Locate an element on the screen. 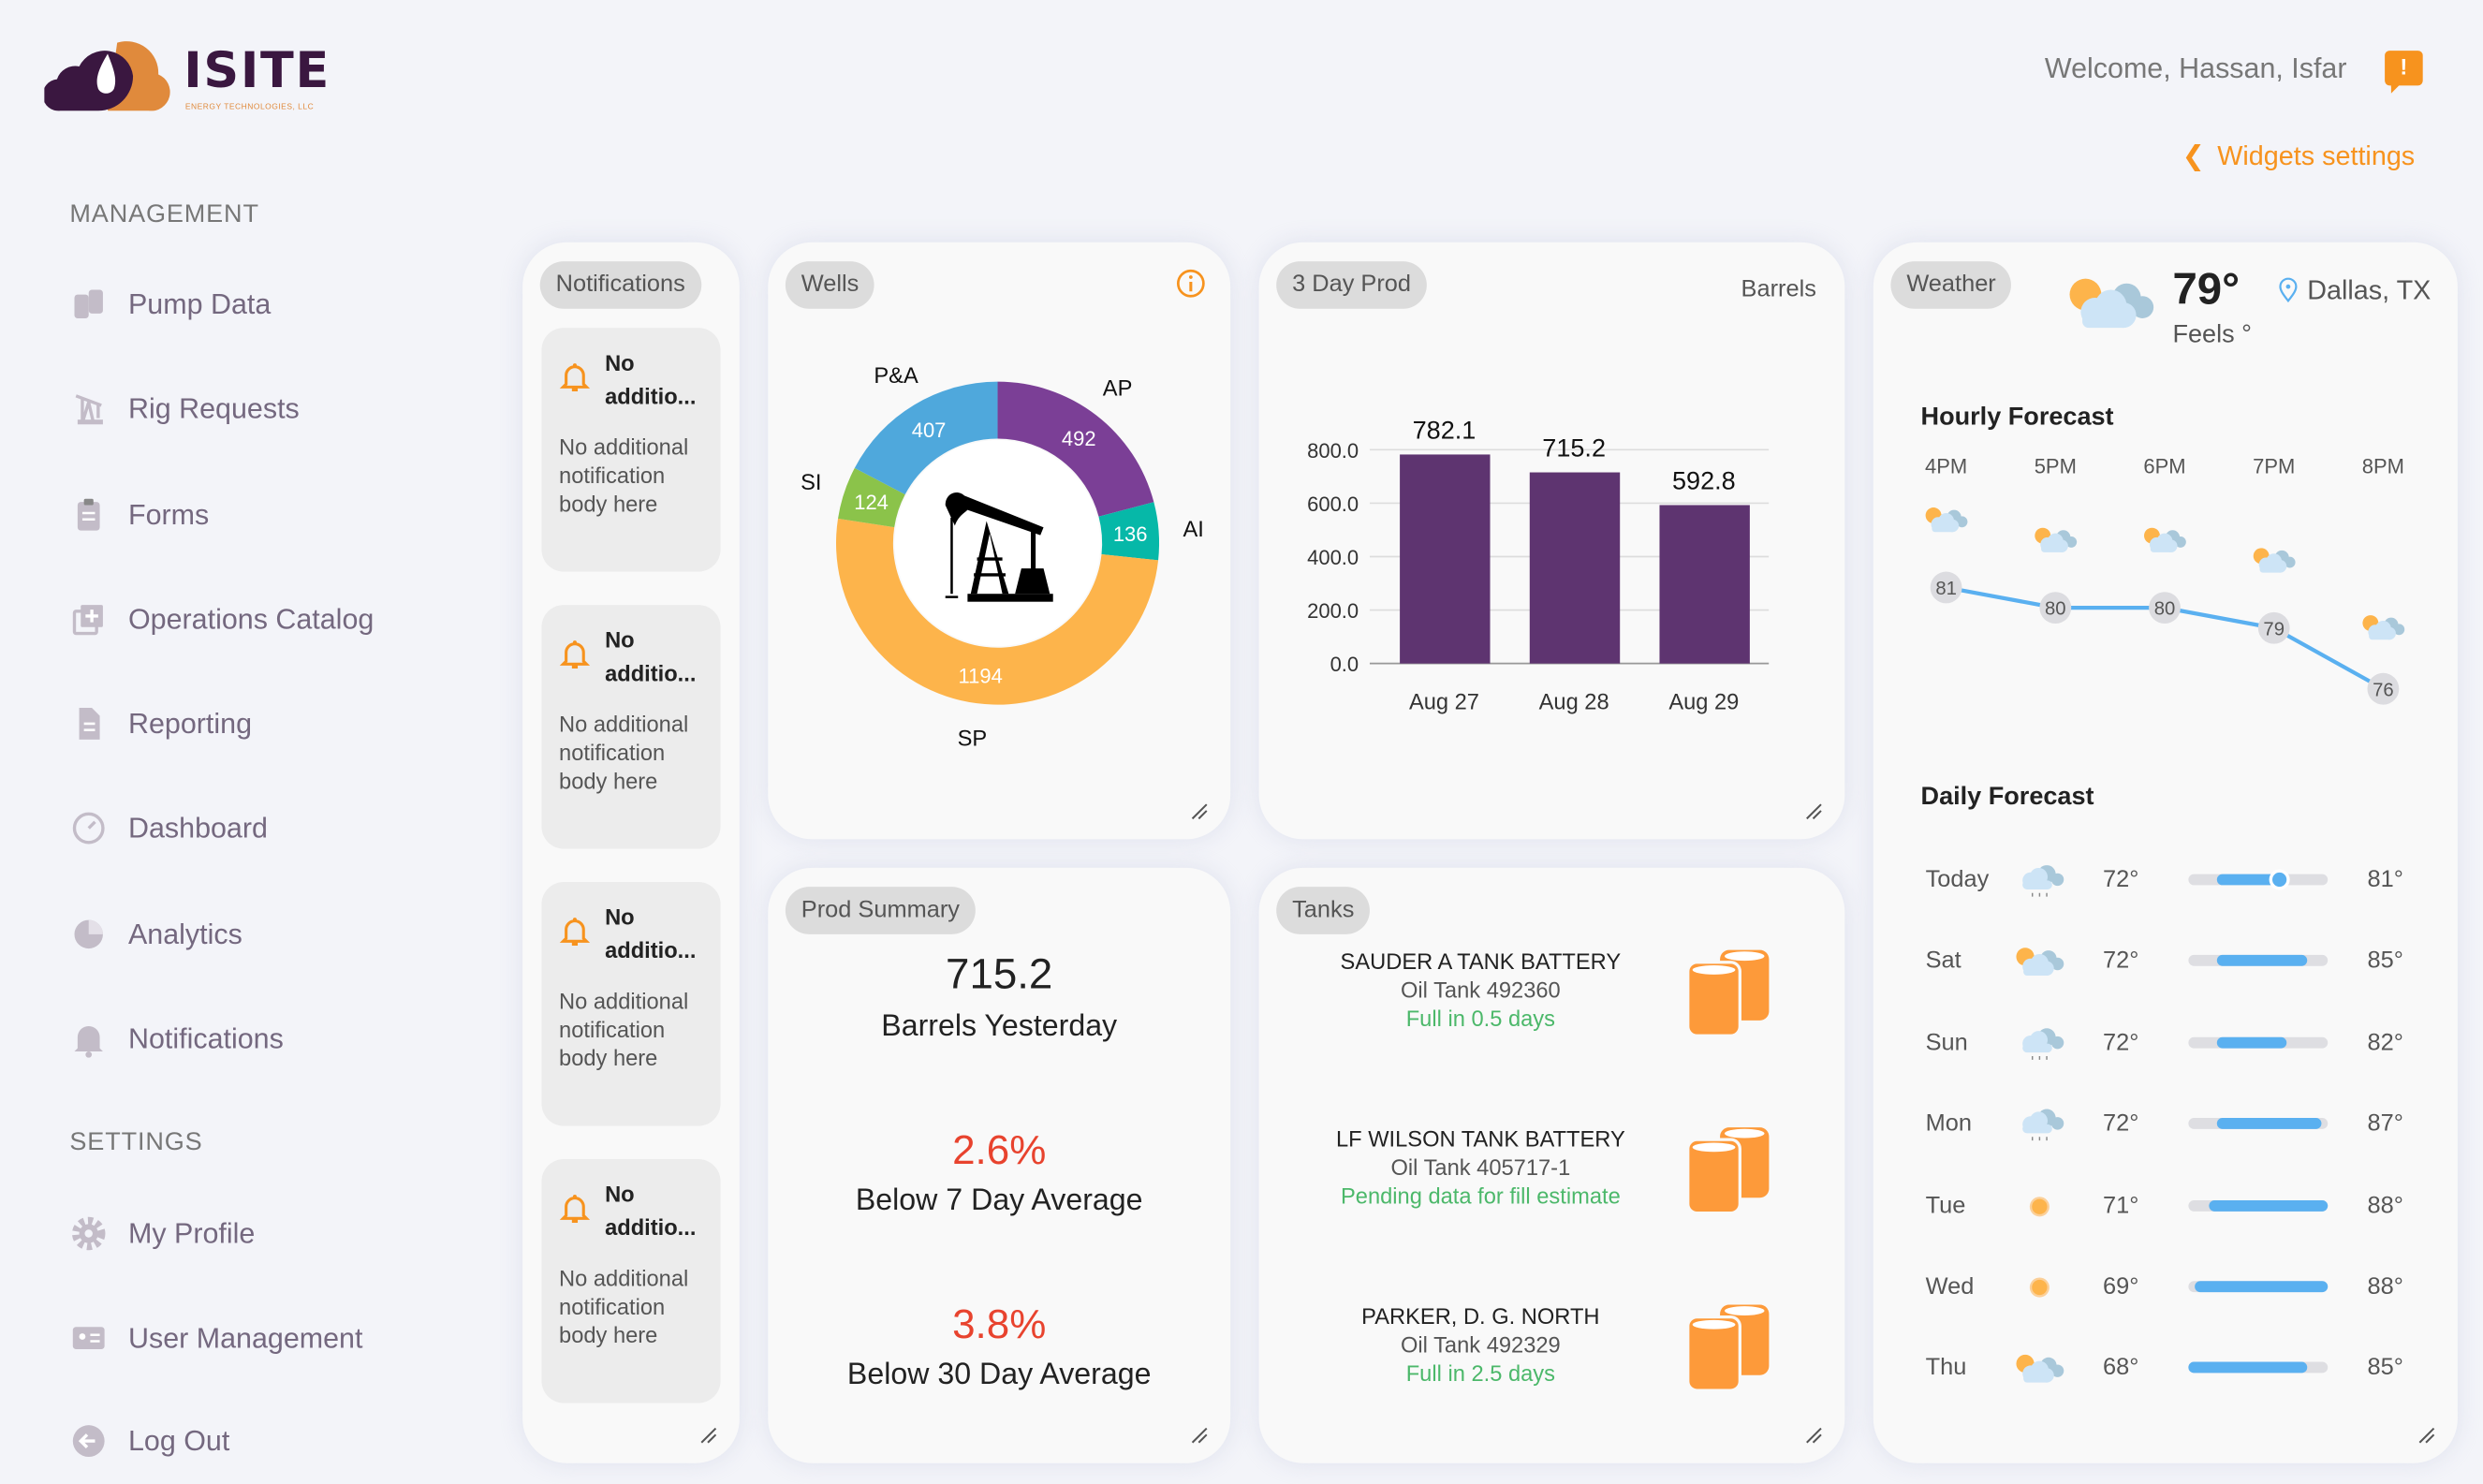 This screenshot has width=2483, height=1484. tank-battery-name: PARKER, D. G. NORTH is located at coordinates (1480, 1316).